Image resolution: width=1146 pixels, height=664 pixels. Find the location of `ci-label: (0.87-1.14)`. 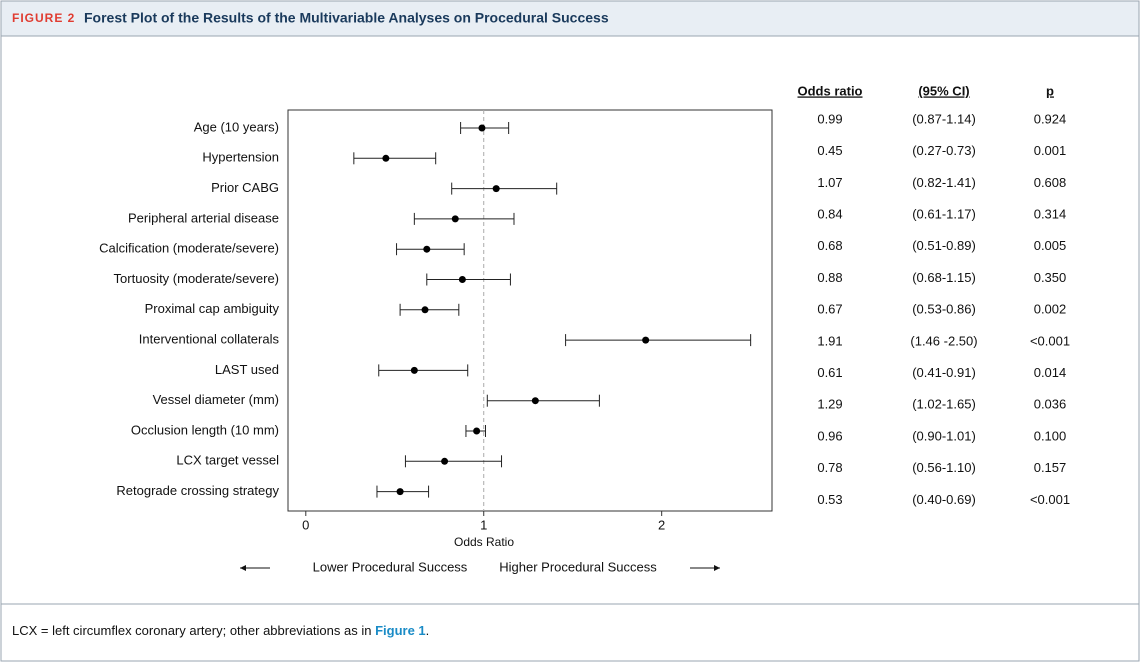

ci-label: (0.87-1.14) is located at coordinates (944, 118).